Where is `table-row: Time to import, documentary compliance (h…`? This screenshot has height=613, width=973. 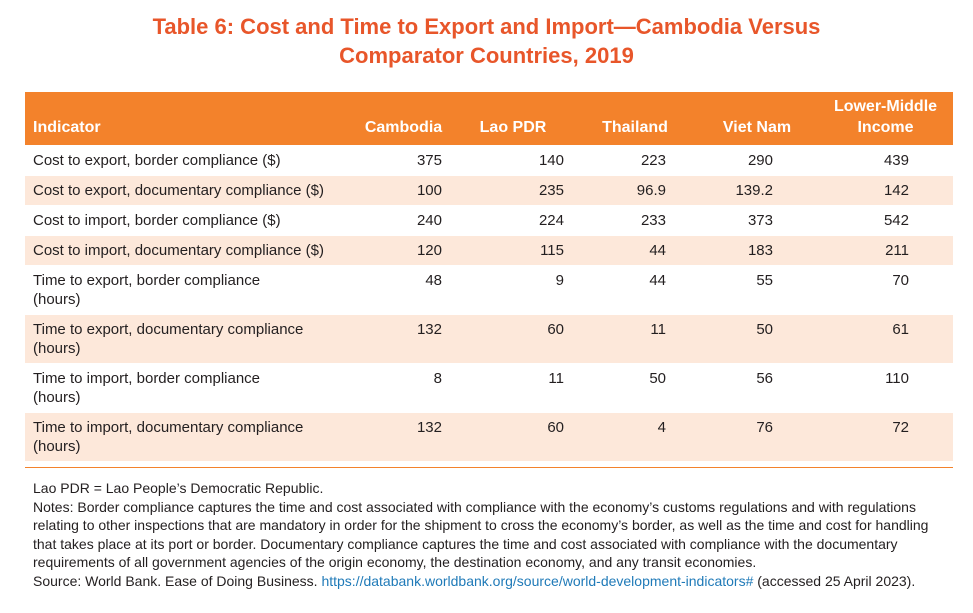 table-row: Time to import, documentary compliance (h… is located at coordinates (489, 436).